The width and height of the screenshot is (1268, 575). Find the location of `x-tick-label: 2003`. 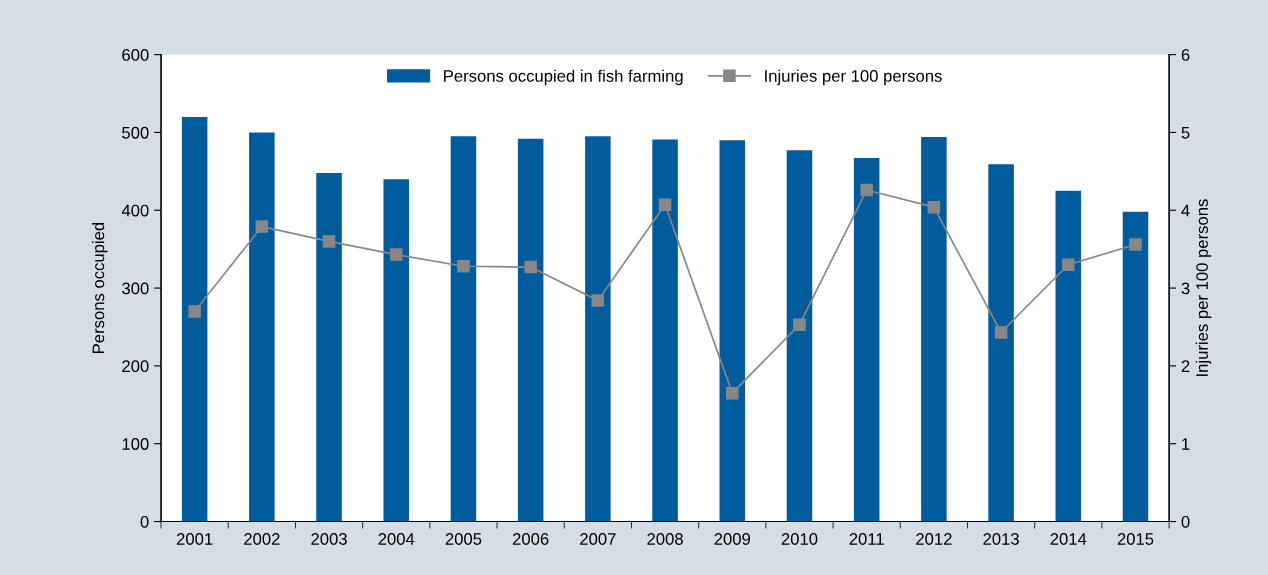

x-tick-label: 2003 is located at coordinates (329, 539).